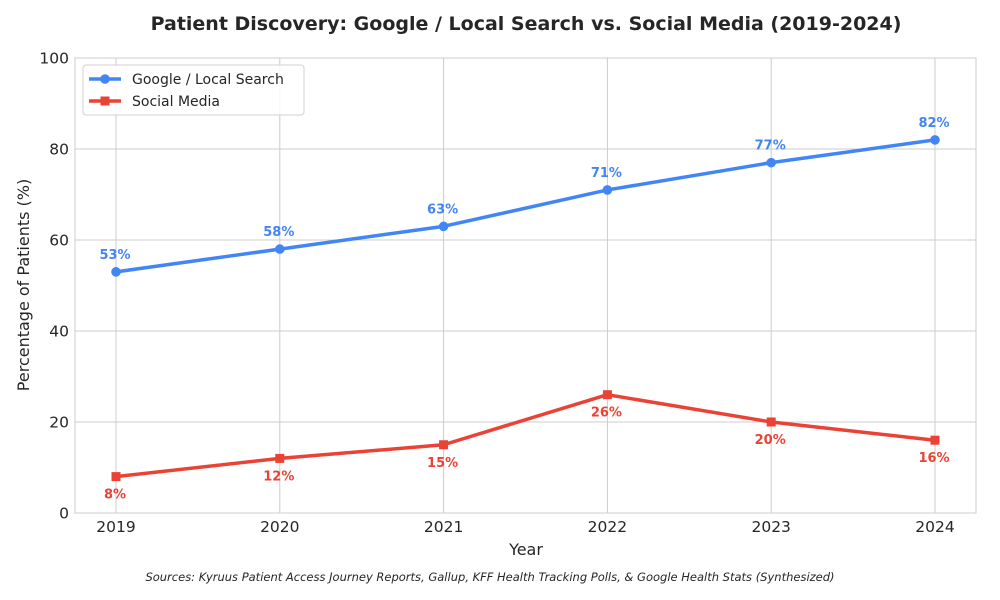 The height and width of the screenshot is (600, 1000). Describe the element at coordinates (278, 232) in the screenshot. I see `data-label: 58%` at that location.